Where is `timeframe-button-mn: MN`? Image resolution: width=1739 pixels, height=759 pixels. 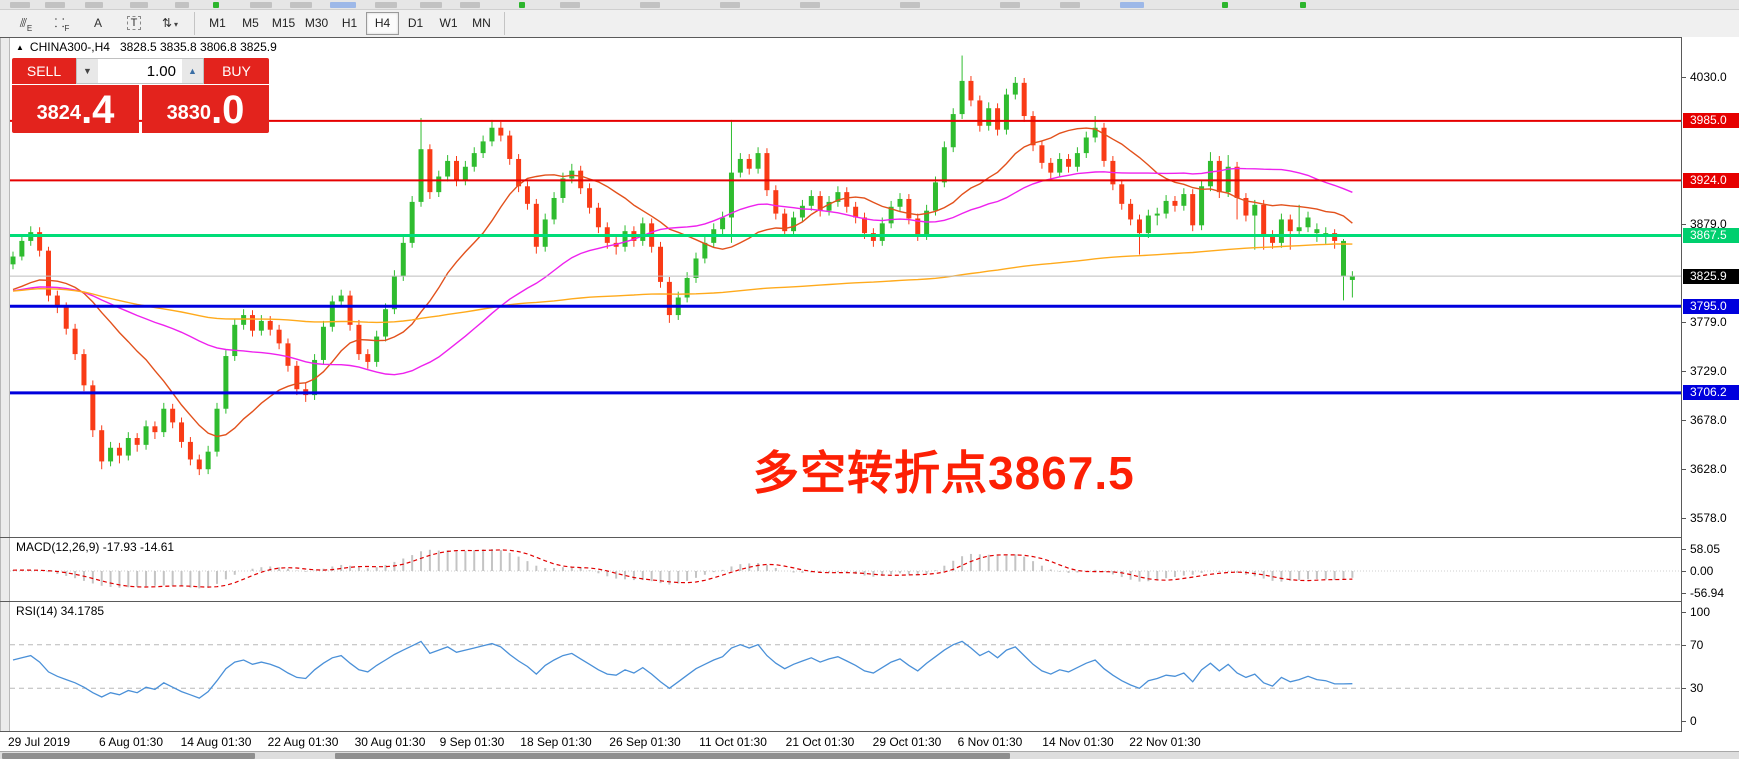
timeframe-button-mn: MN is located at coordinates (481, 23).